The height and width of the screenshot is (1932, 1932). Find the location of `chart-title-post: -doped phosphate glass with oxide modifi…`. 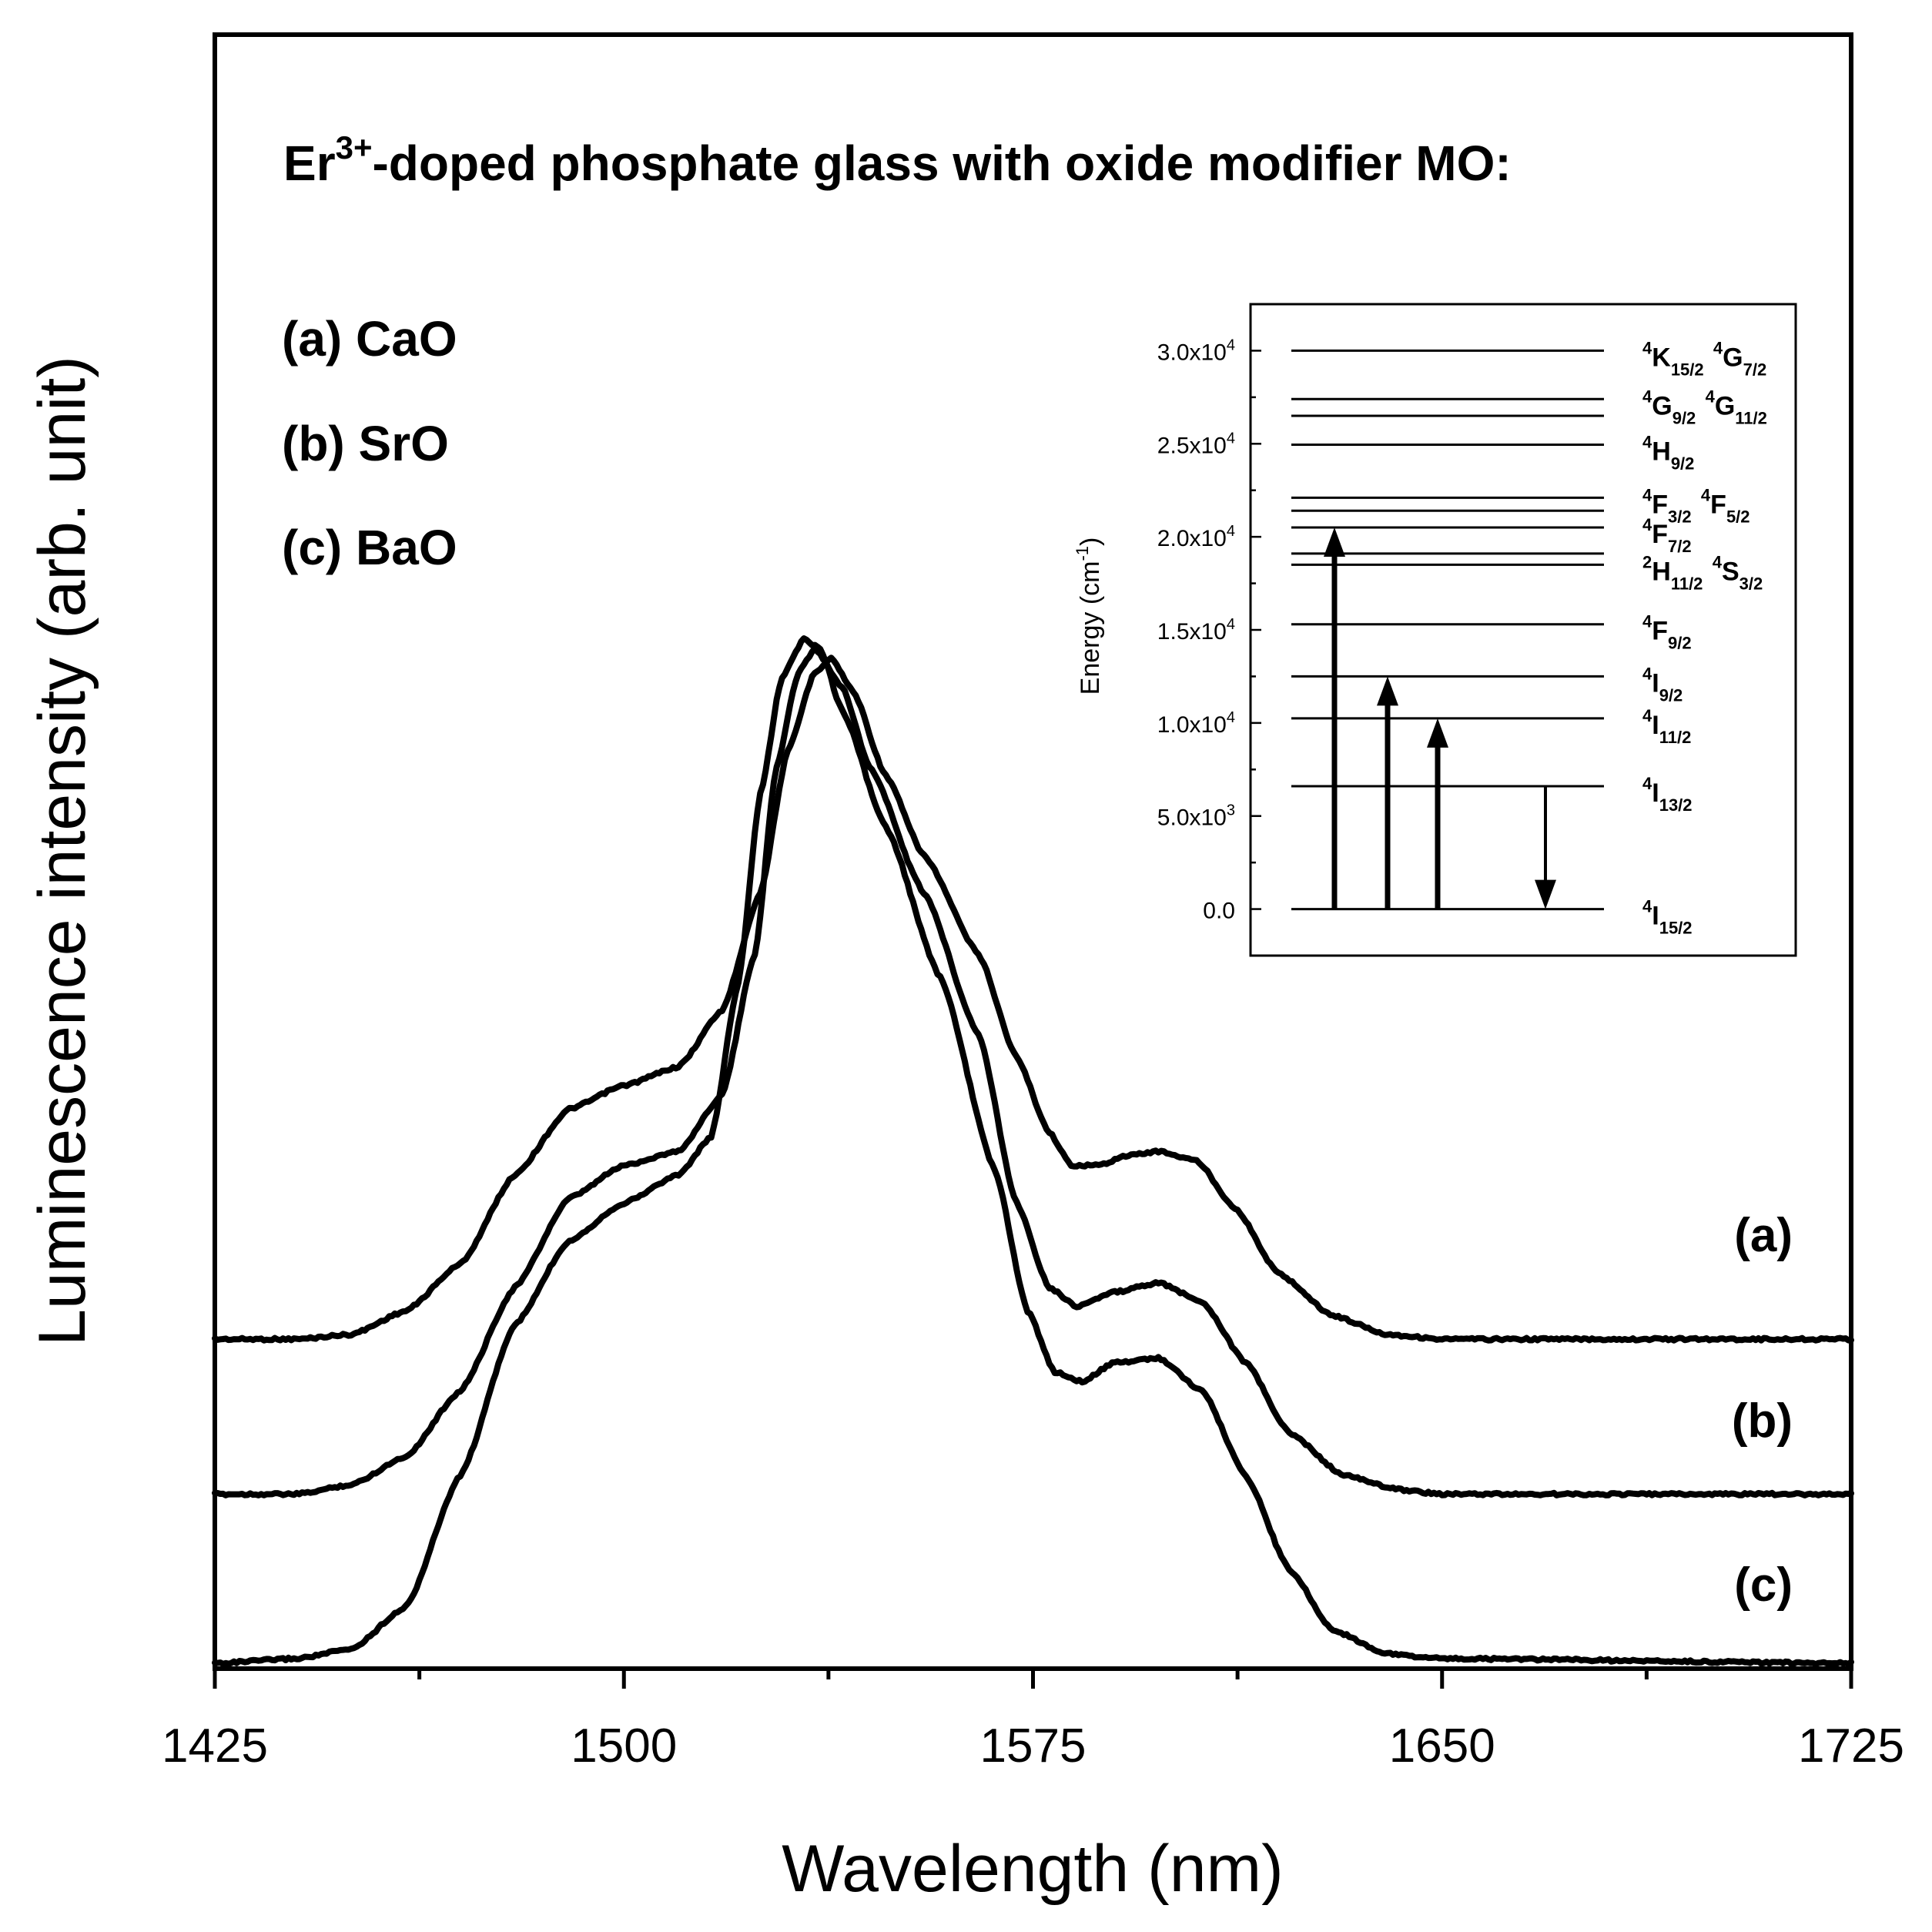

chart-title-post: -doped phosphate glass with oxide modifi… is located at coordinates (941, 163).